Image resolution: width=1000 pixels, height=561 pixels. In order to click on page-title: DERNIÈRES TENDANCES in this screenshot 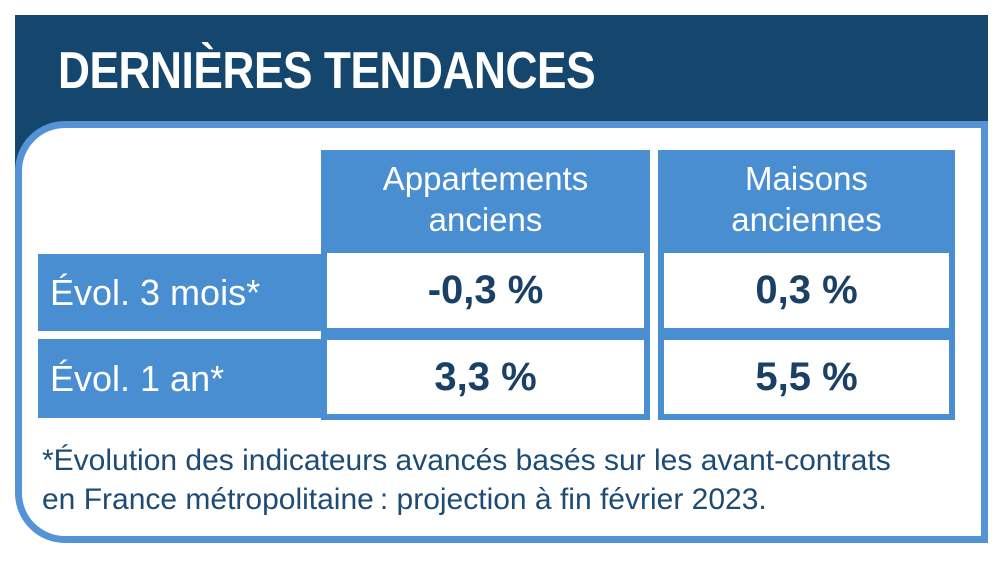, I will do `click(327, 71)`.